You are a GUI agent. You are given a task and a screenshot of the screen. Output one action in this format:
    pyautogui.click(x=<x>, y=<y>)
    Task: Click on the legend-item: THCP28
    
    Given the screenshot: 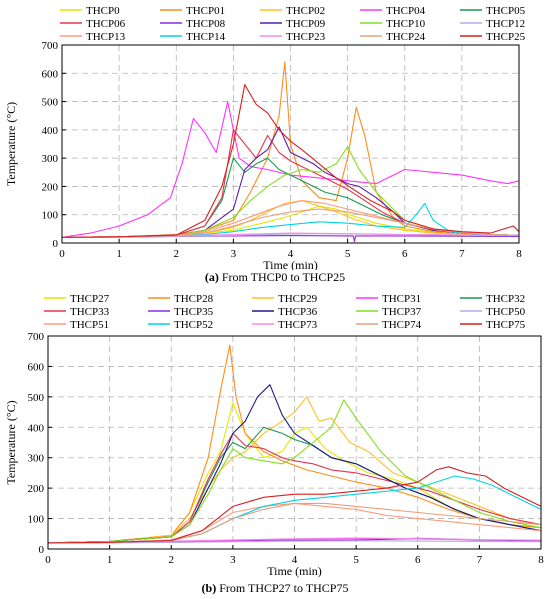 What is the action you would take?
    pyautogui.click(x=181, y=299)
    